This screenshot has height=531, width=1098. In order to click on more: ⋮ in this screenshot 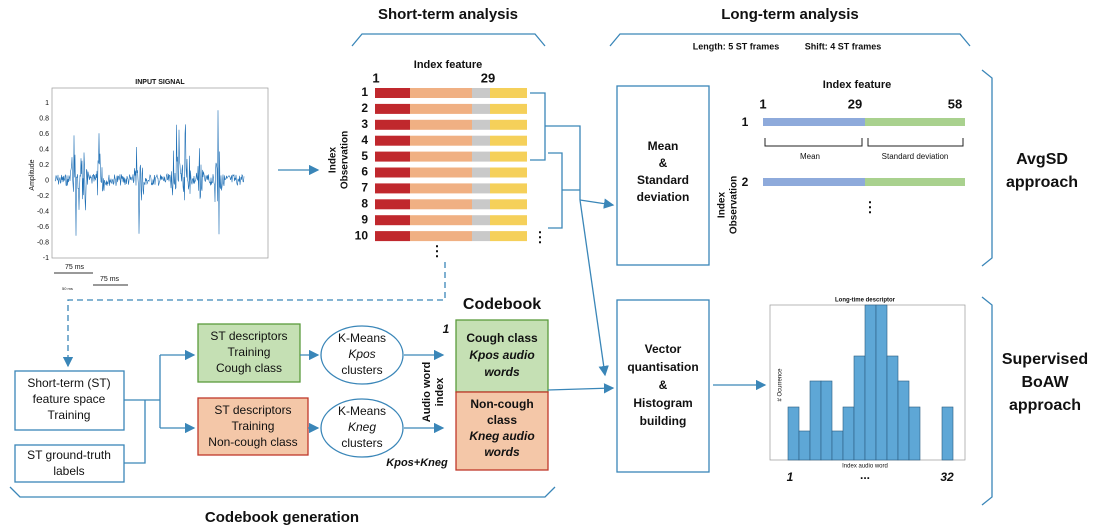, I will do `click(870, 207)`.